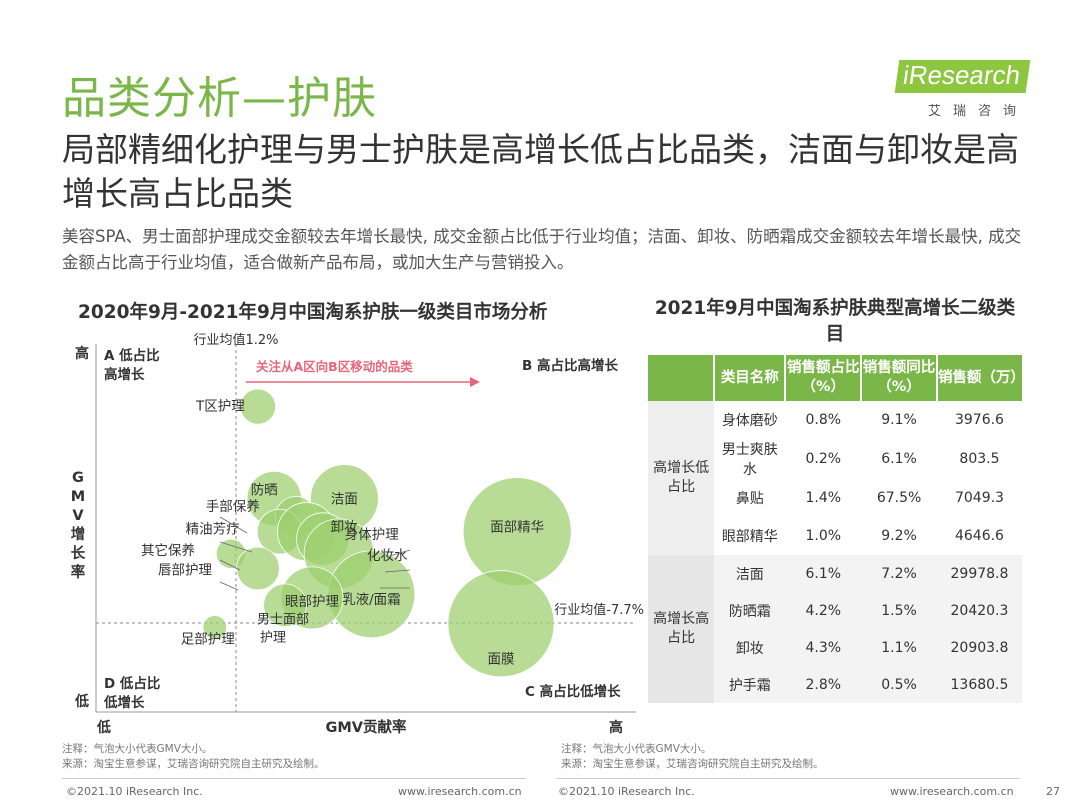 This screenshot has width=1080, height=810. What do you see at coordinates (749, 378) in the screenshot?
I see `table-header-name: 类目名称` at bounding box center [749, 378].